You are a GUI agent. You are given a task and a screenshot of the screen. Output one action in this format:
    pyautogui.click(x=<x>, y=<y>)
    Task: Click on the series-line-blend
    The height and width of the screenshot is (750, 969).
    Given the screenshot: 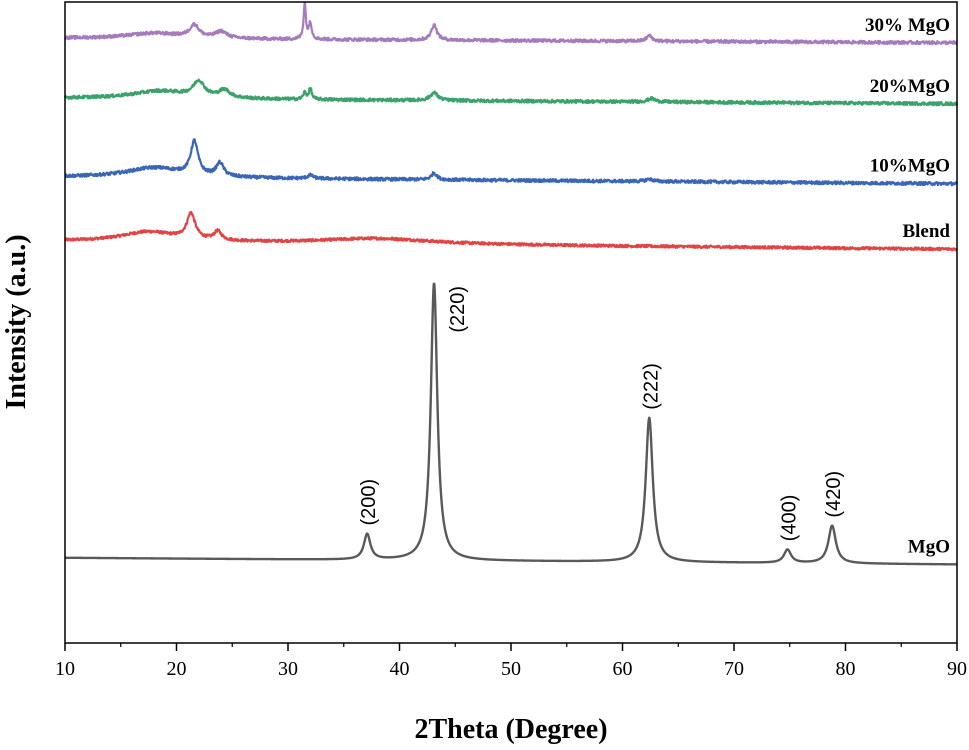 What is the action you would take?
    pyautogui.click(x=511, y=231)
    